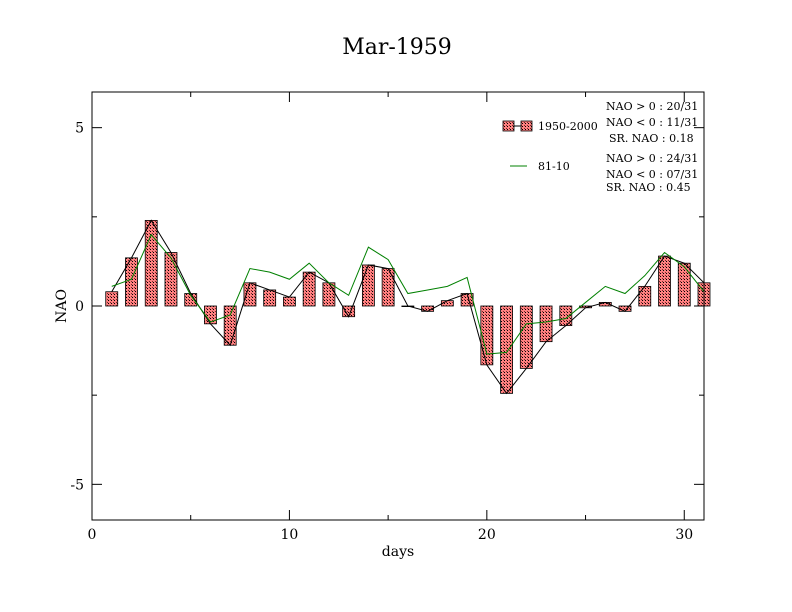  I want to click on legend-bar-swatch-left, so click(508, 126).